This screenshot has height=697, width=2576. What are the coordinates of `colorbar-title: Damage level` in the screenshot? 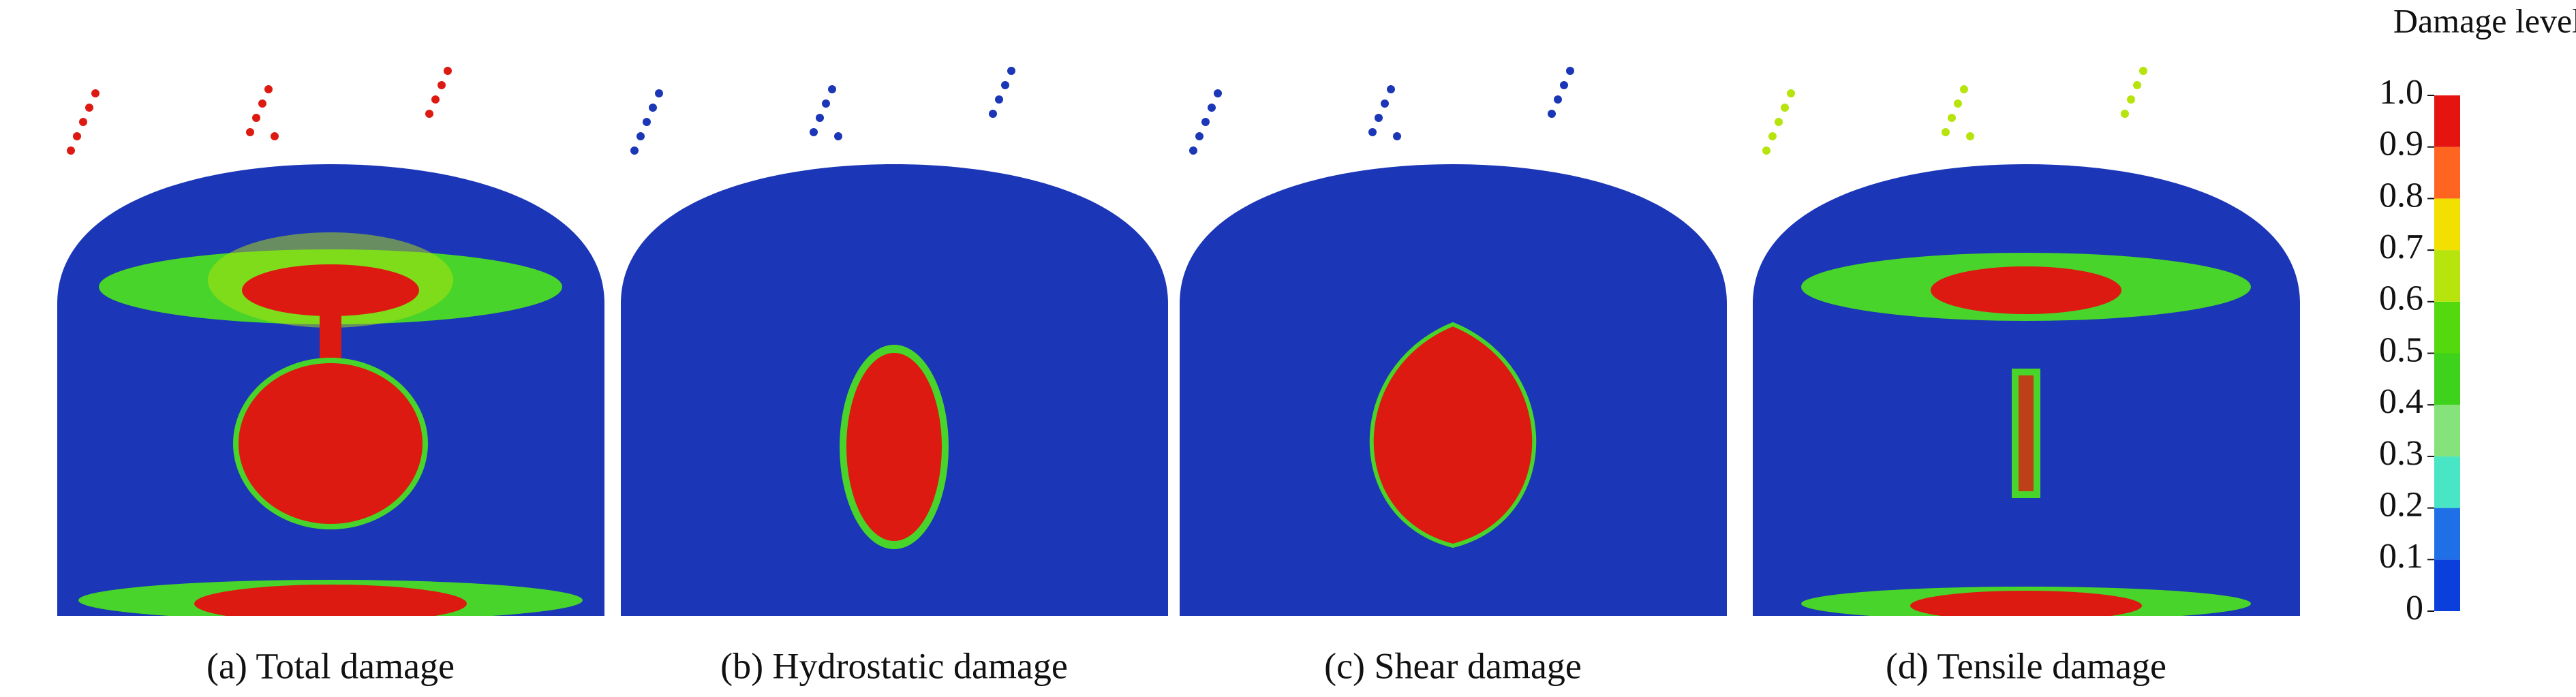 It's located at (2484, 20).